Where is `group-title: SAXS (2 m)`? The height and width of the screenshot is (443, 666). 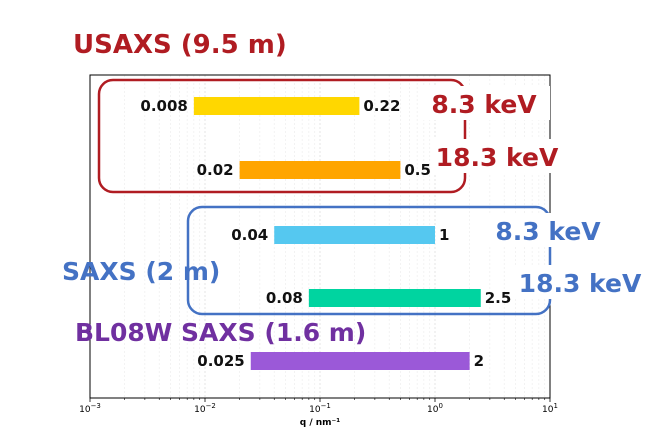 group-title: SAXS (2 m) is located at coordinates (141, 271).